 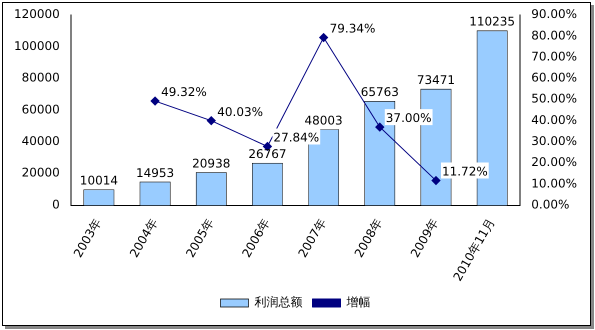 What do you see at coordinates (37, 14) in the screenshot?
I see `y-tick-label: 120000` at bounding box center [37, 14].